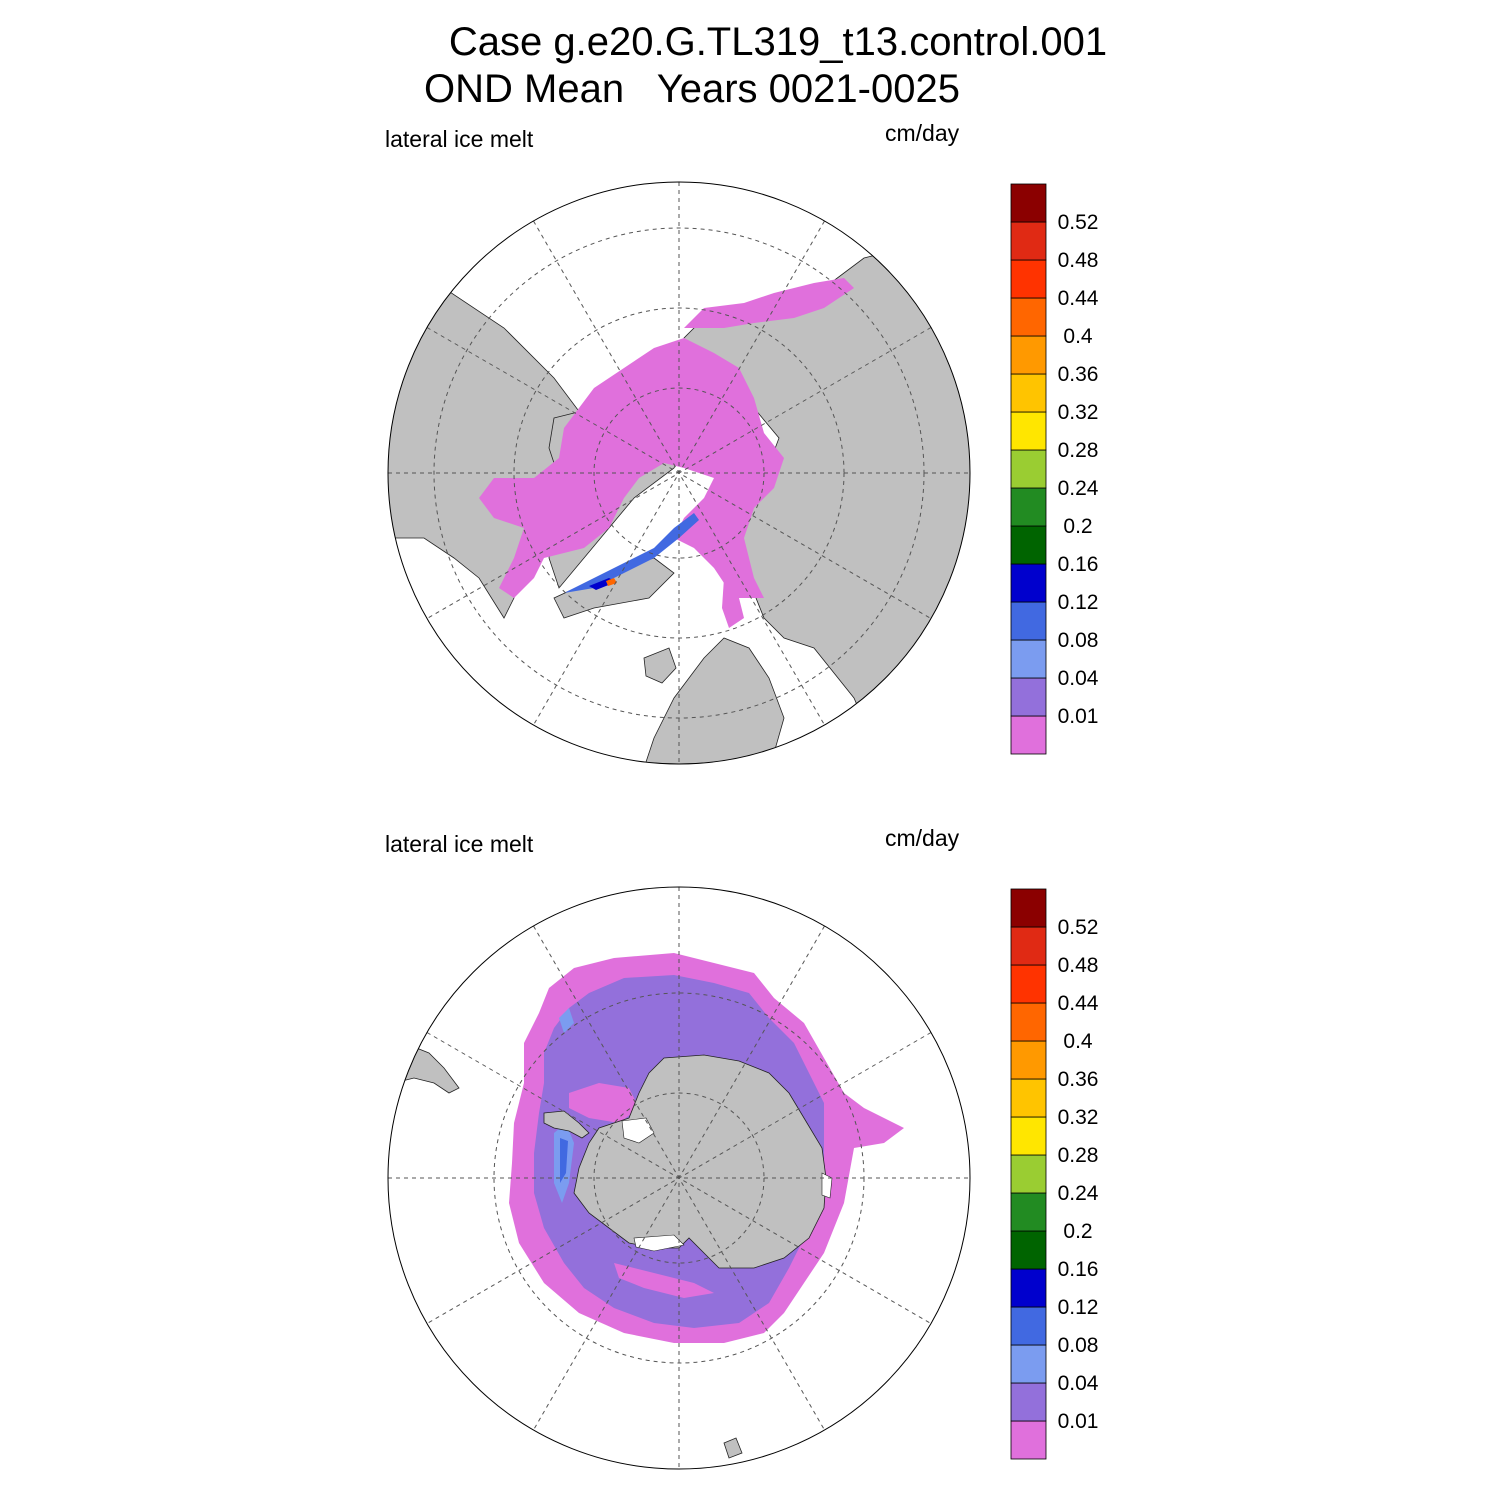 This screenshot has height=1500, width=1500. Describe the element at coordinates (1078, 640) in the screenshot. I see `north-colorbar-label: 0.08` at that location.